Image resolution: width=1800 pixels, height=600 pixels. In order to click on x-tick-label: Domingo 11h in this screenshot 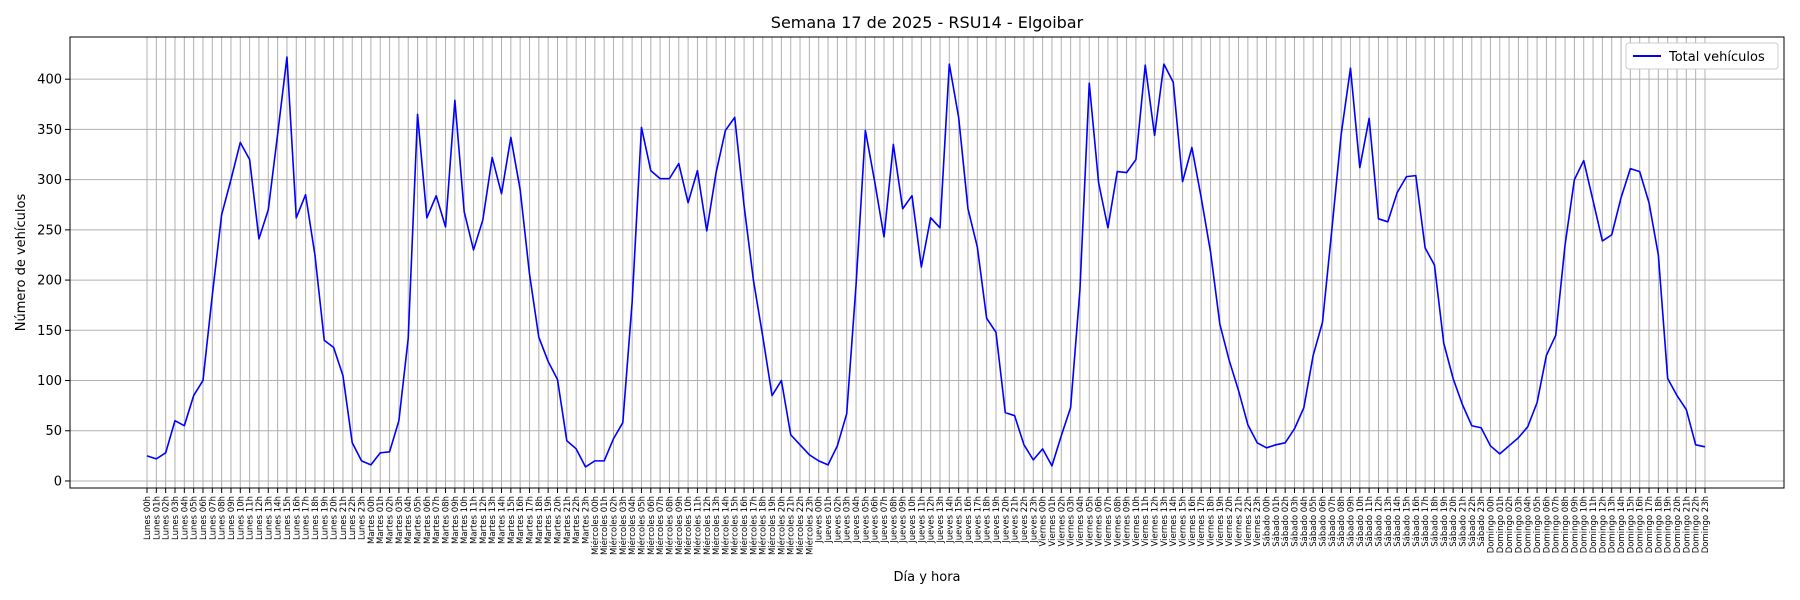, I will do `click(1594, 524)`.